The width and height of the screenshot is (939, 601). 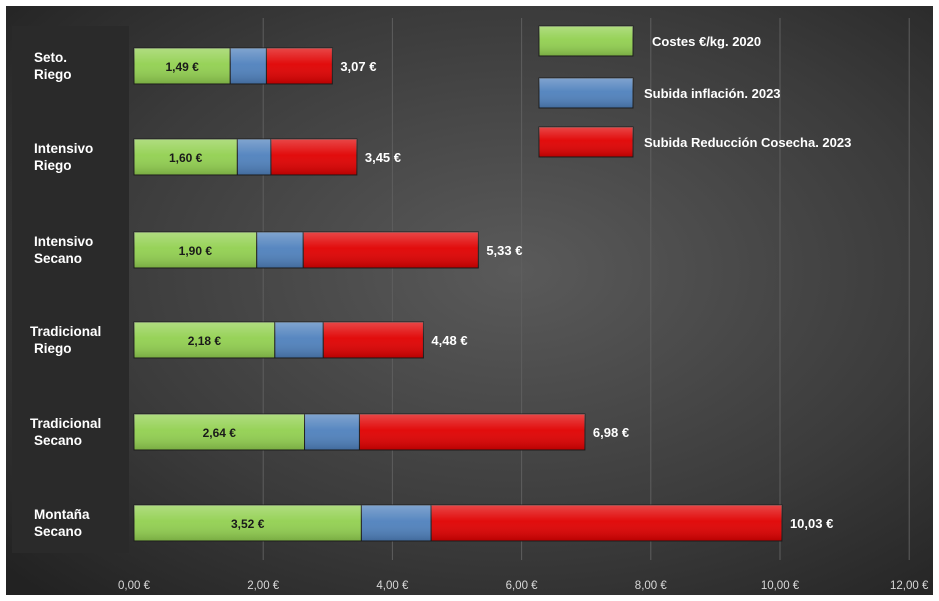 I want to click on legend-label: Subida Reducción Cosecha. 2023, so click(x=747, y=142).